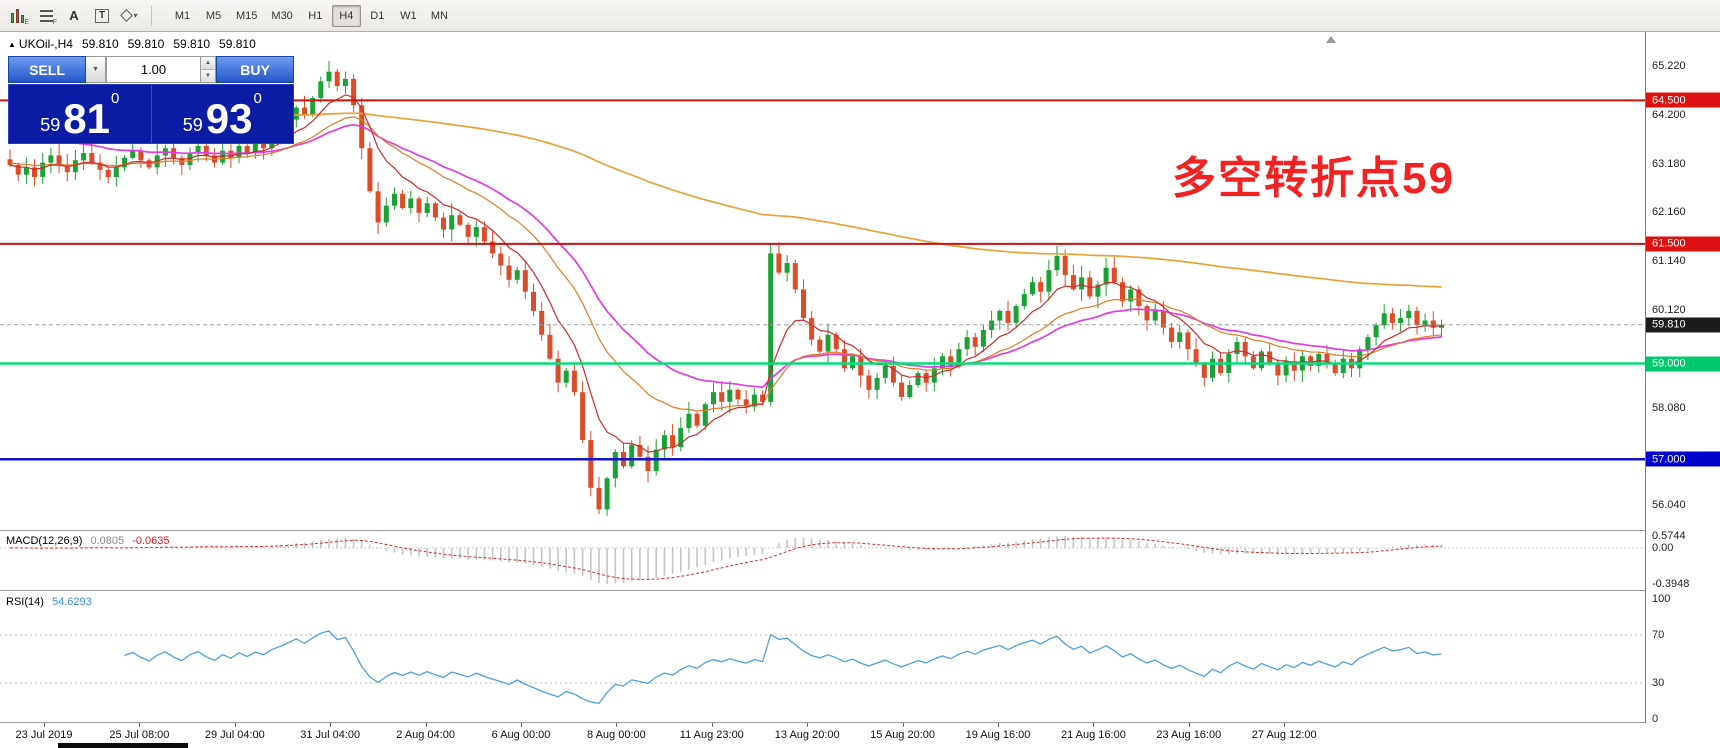 The image size is (1720, 748). I want to click on indicator-list-icon: F, so click(46, 16).